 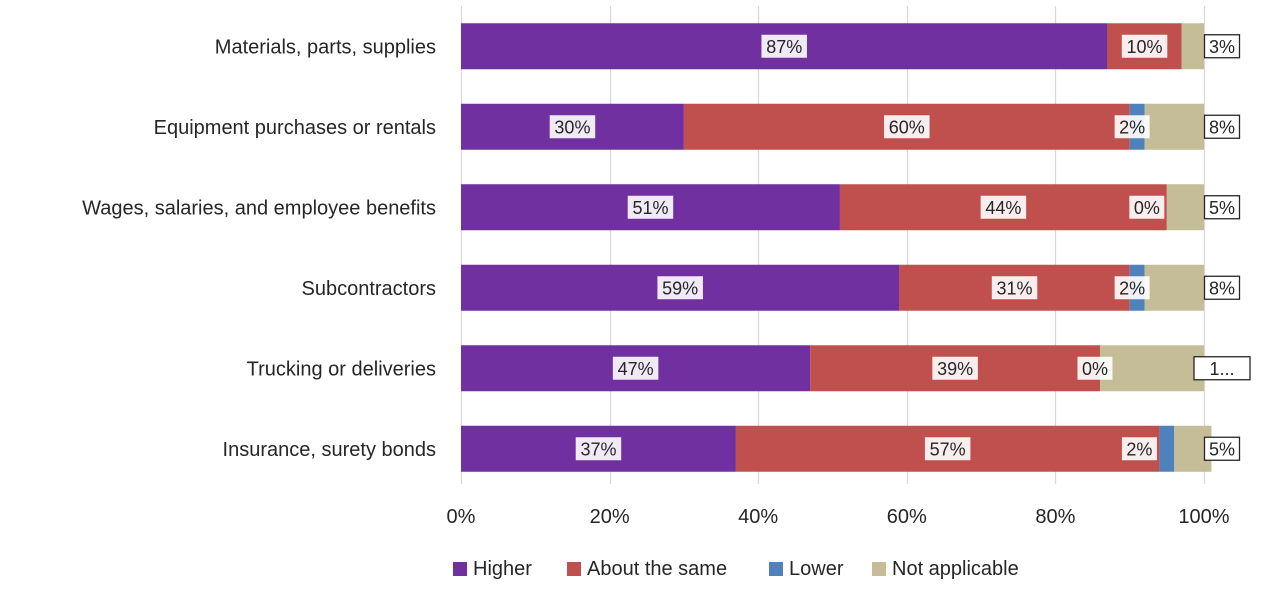 I want to click on category-label: Materials, parts, supplies, so click(x=325, y=47).